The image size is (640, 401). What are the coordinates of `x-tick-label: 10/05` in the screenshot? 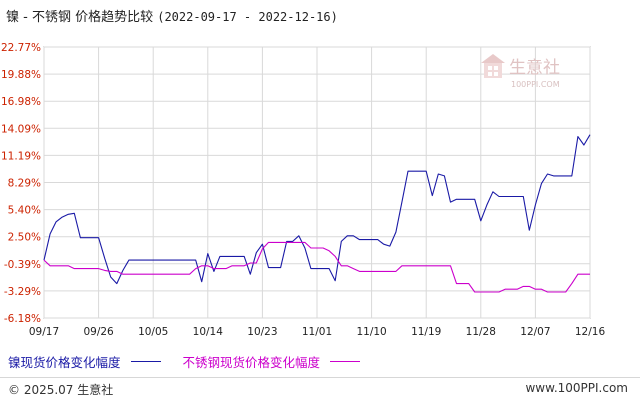 It's located at (153, 332).